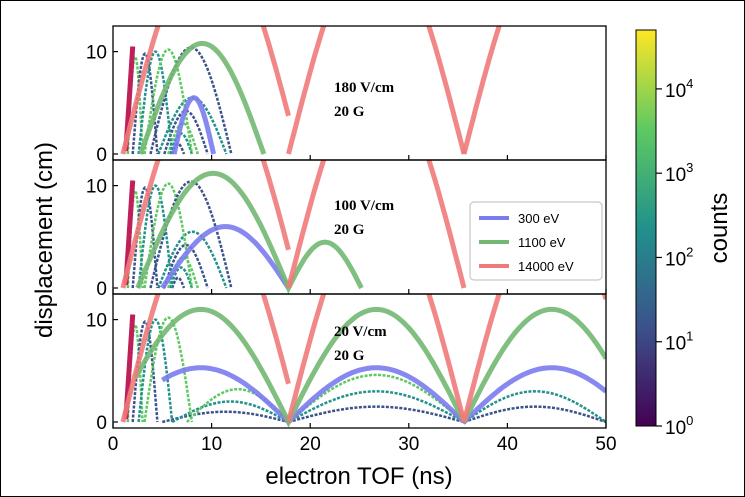 The image size is (745, 497). Describe the element at coordinates (679, 173) in the screenshot. I see `colorbar-tick-label: 10³` at that location.